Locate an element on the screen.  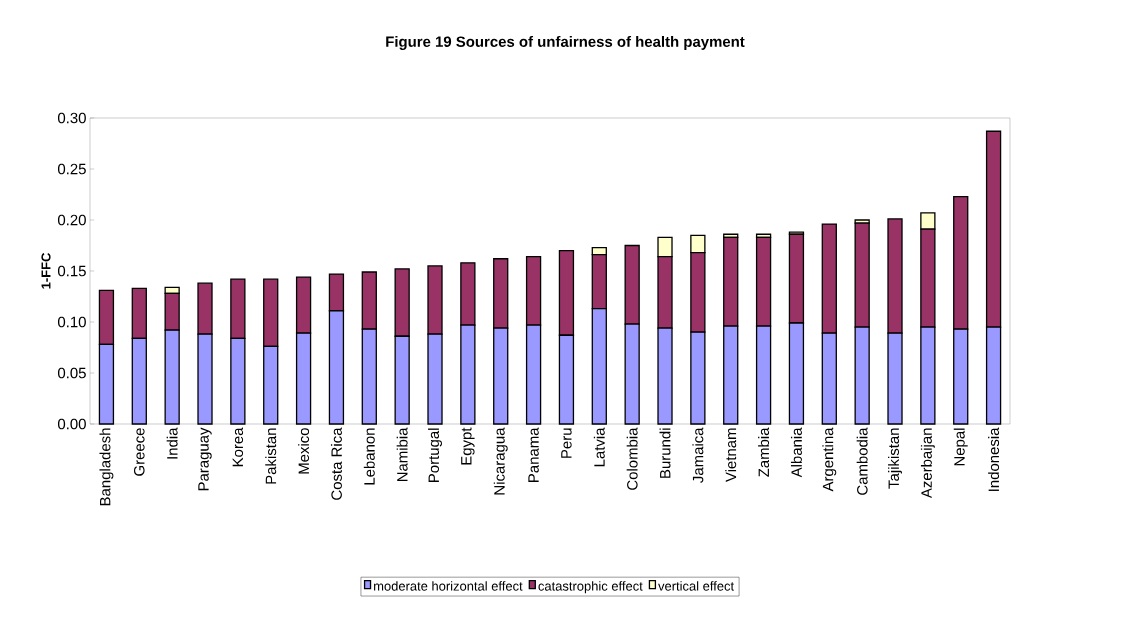
y-tick-label: 0.10 is located at coordinates (71, 322).